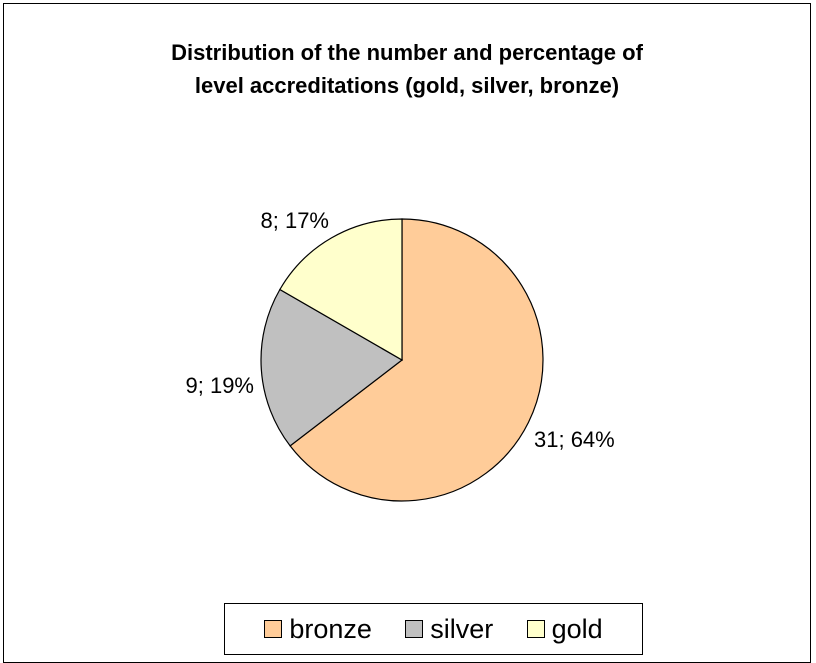  I want to click on legend-item-bronze: bronze, so click(318, 629).